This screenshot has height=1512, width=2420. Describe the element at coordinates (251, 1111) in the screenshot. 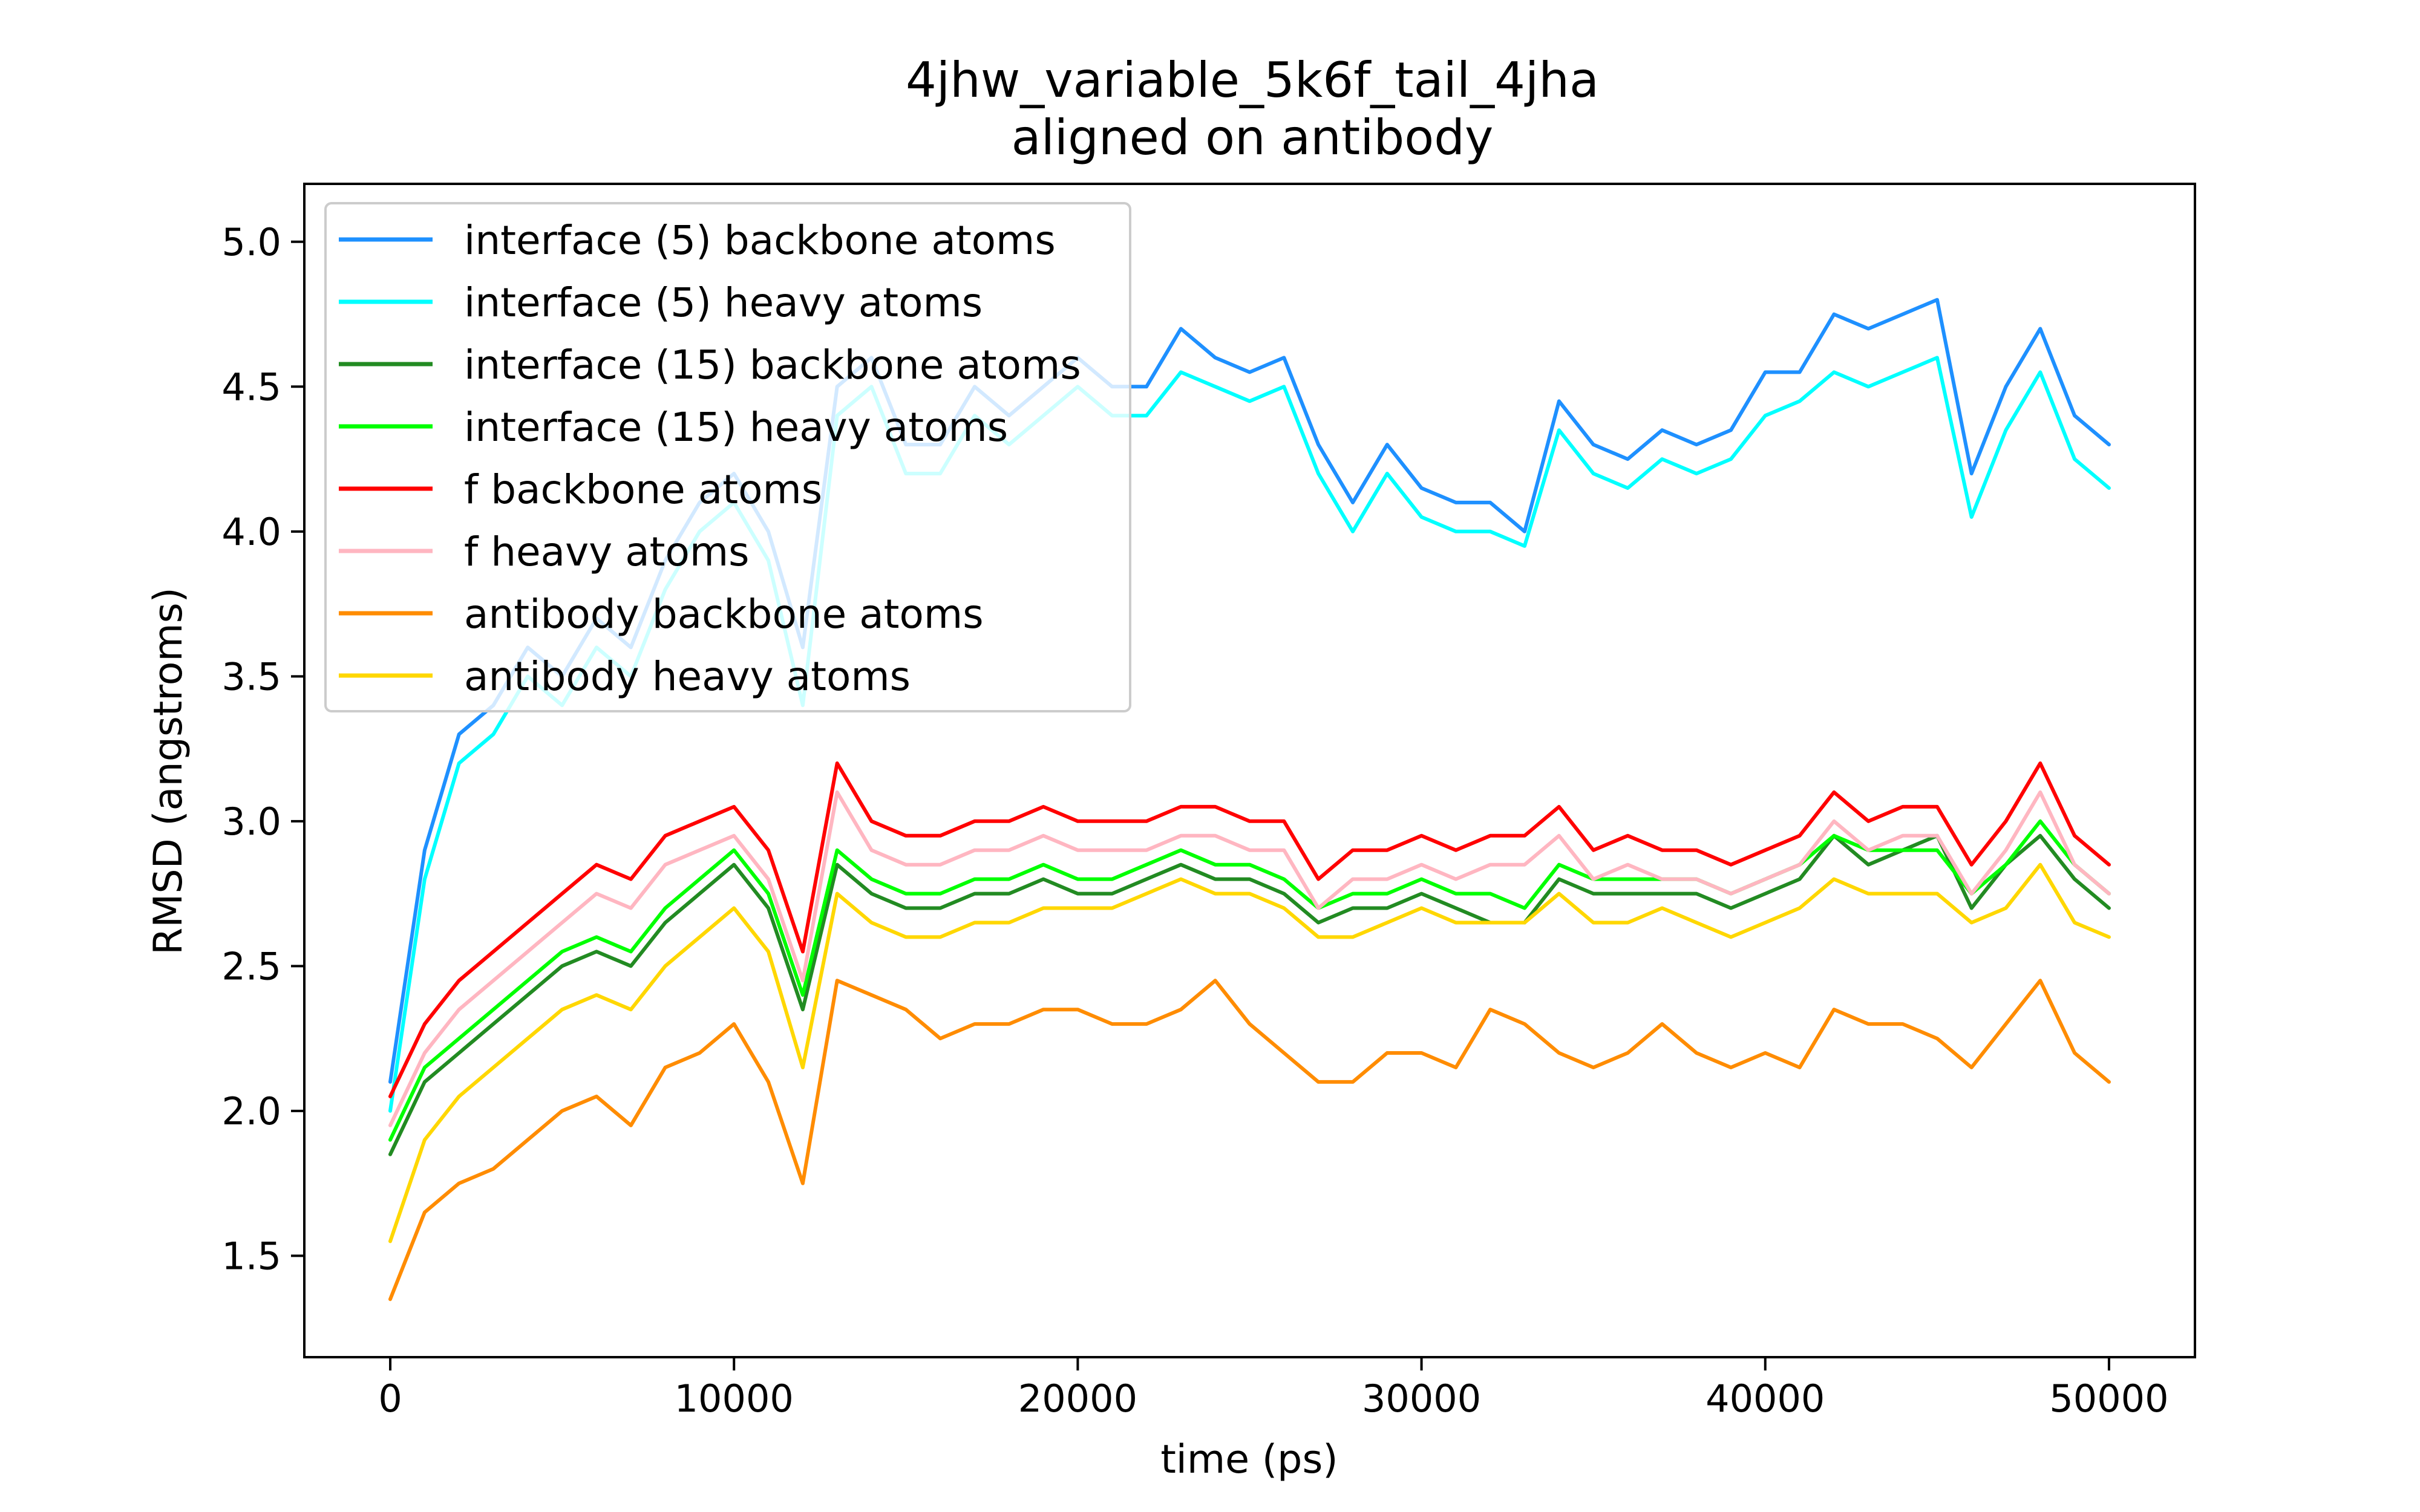

I see `y-tick-label: 2.0` at that location.